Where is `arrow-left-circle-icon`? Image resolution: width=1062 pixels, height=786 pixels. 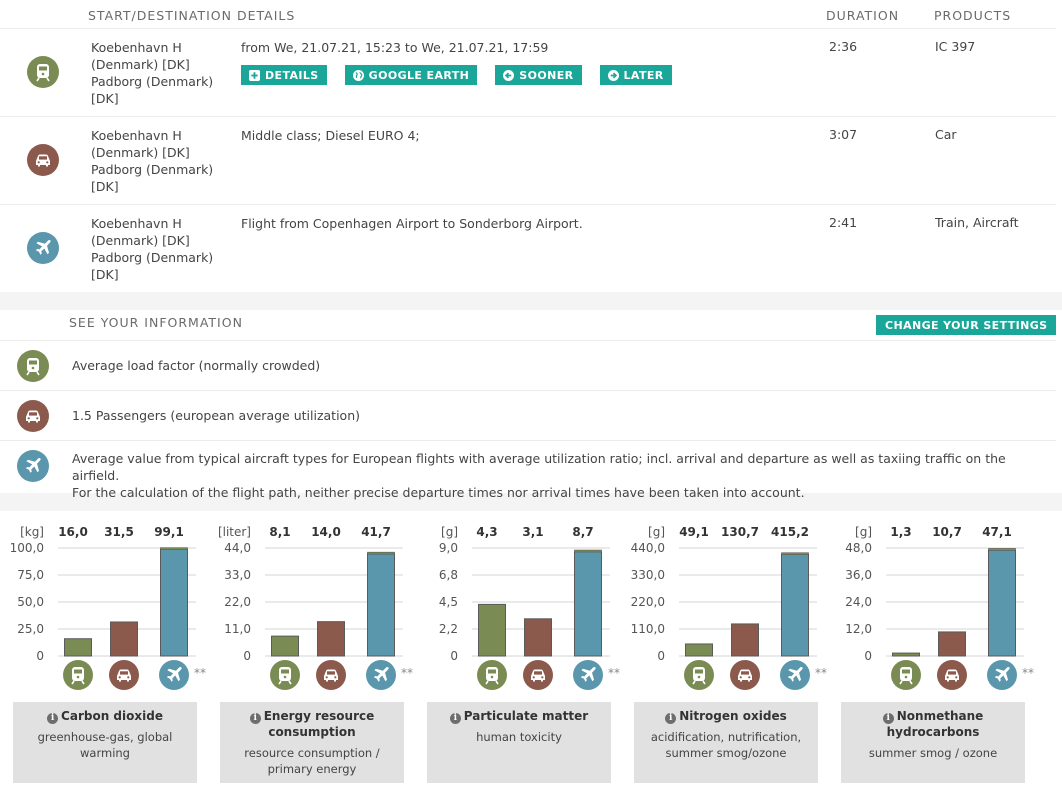 arrow-left-circle-icon is located at coordinates (509, 75).